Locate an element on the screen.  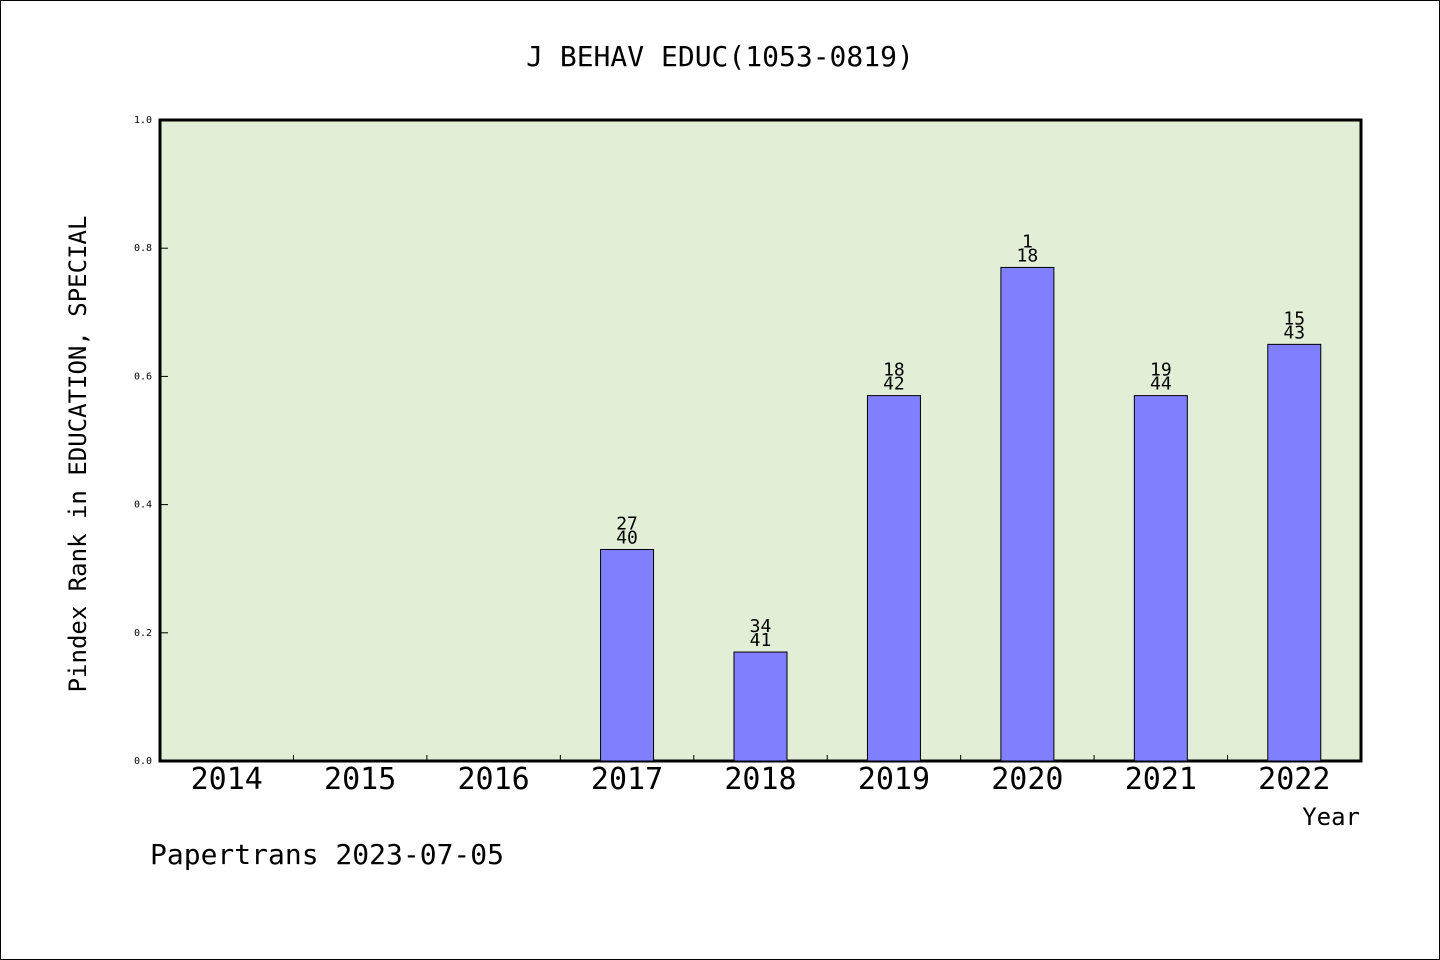
x-tick-label-2020: 2020 is located at coordinates (1027, 779).